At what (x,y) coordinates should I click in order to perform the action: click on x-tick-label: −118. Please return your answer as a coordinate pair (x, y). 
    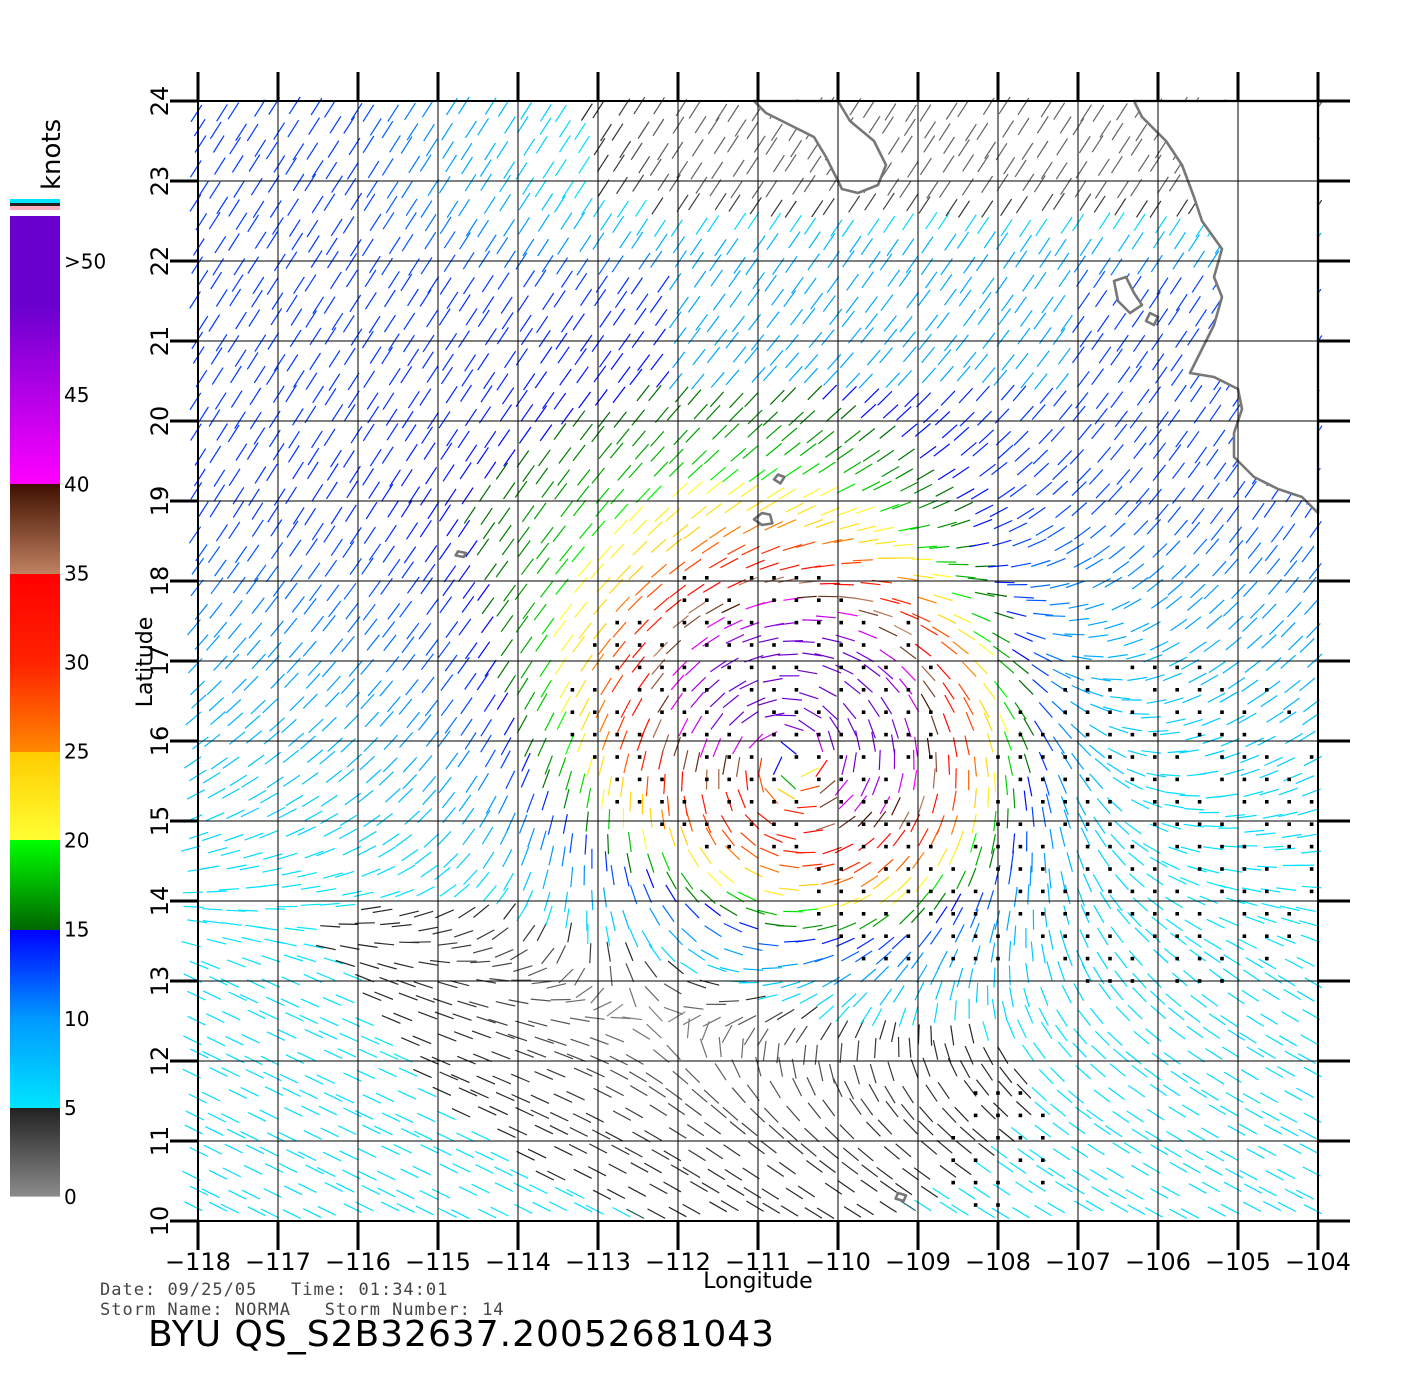
    Looking at the image, I should click on (198, 1262).